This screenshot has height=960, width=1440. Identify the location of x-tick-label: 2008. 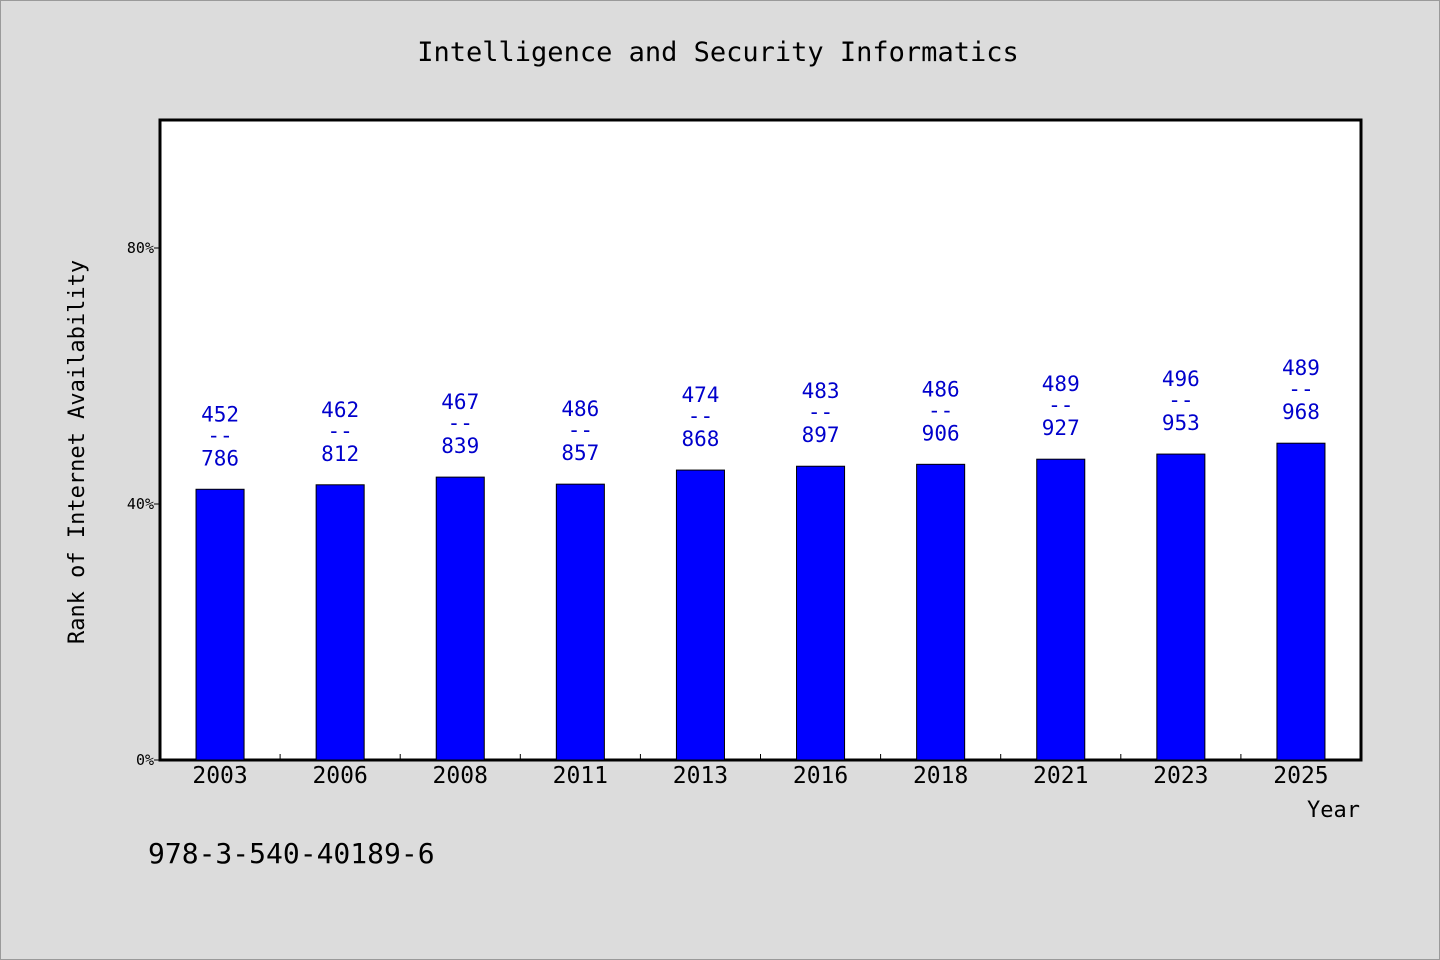
(460, 776).